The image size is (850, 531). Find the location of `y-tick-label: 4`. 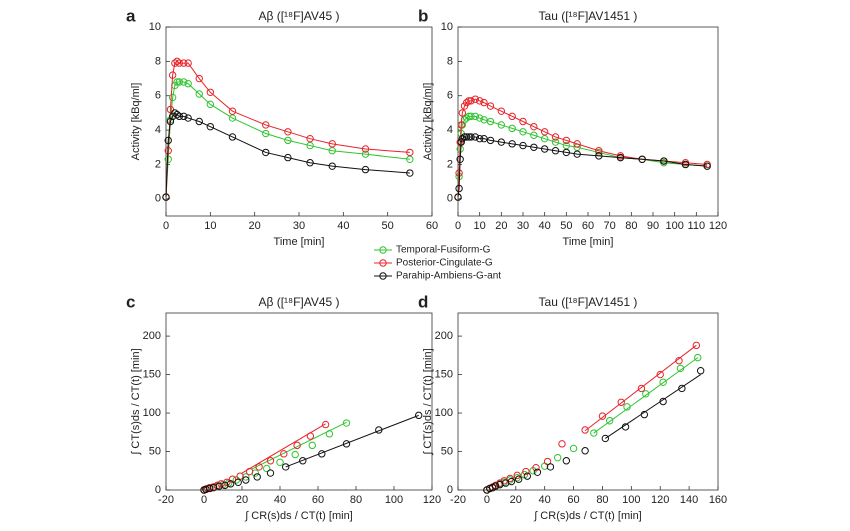

y-tick-label: 4 is located at coordinates (450, 130).